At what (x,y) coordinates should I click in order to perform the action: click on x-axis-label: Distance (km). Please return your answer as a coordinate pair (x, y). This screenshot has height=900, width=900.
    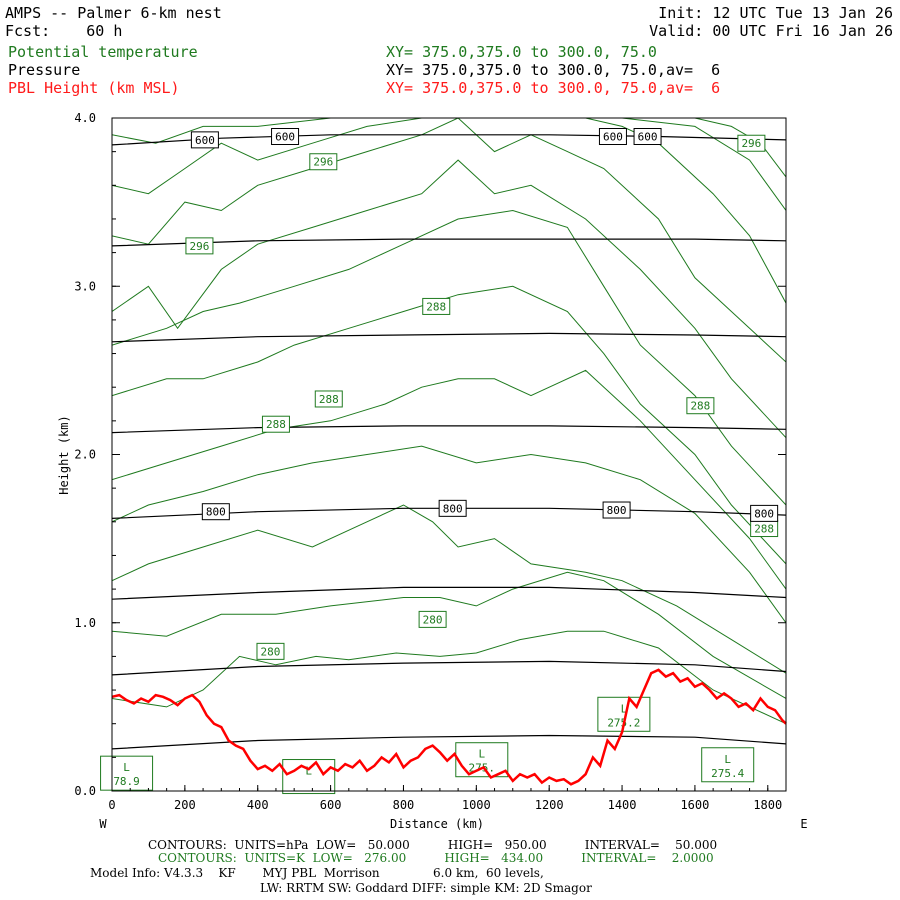
    Looking at the image, I should click on (437, 824).